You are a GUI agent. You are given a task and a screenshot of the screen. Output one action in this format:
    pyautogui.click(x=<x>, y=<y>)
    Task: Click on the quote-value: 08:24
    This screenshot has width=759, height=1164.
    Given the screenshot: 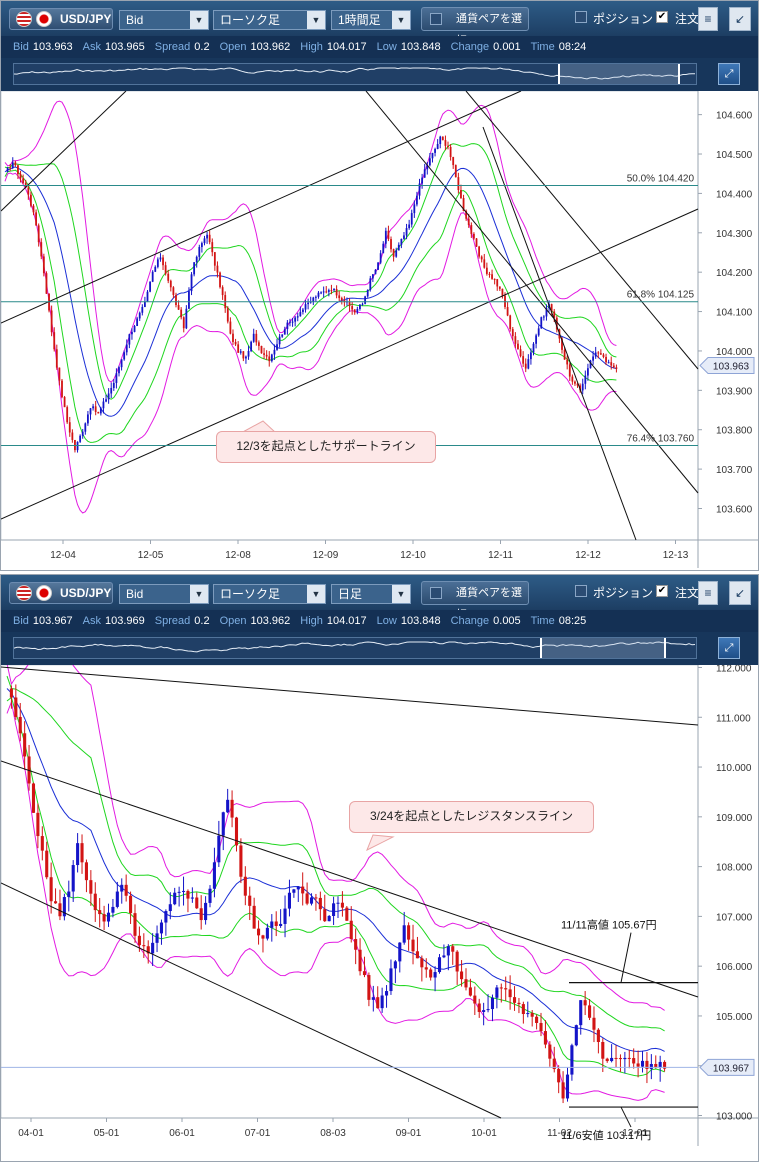 What is the action you would take?
    pyautogui.click(x=572, y=47)
    